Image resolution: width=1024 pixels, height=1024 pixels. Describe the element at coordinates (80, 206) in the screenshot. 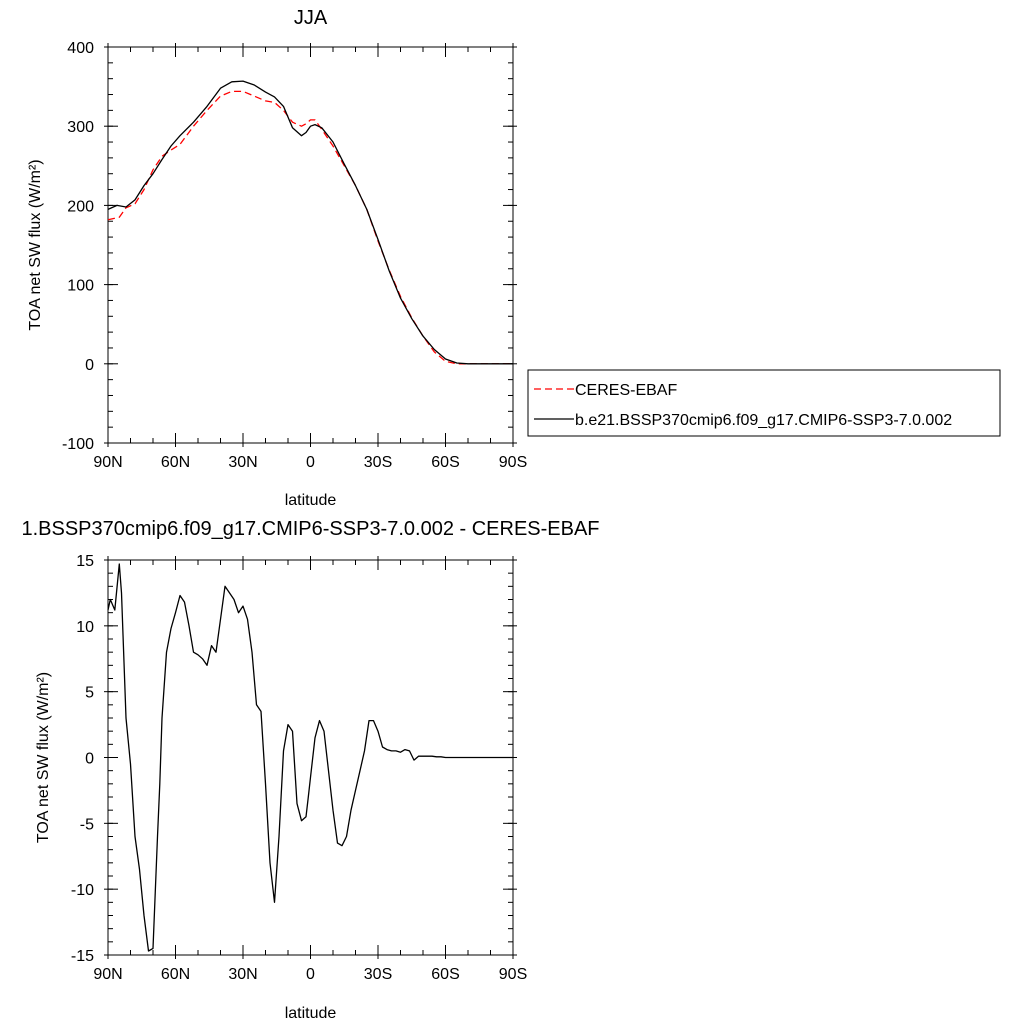

I see `y-tick-label: 200` at that location.